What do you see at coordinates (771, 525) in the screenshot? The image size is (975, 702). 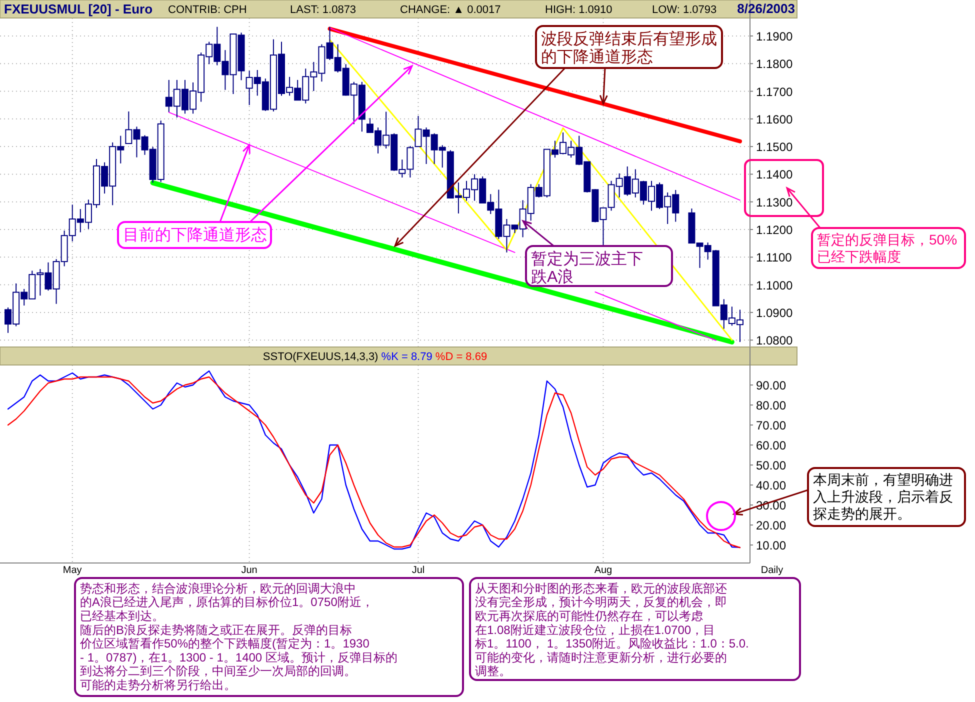 I see `ytick: 20.00` at bounding box center [771, 525].